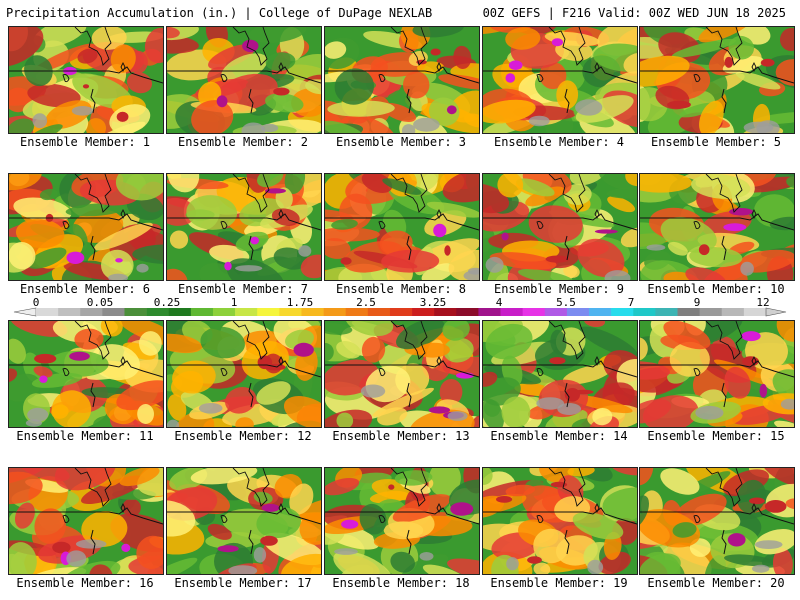  I want to click on ensemble-member-label: Ensemble Member: 11, so click(85, 436).